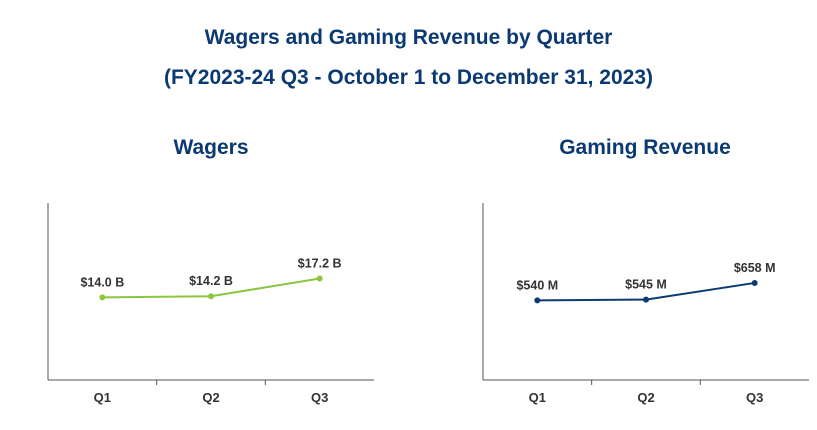 The height and width of the screenshot is (430, 817). Describe the element at coordinates (537, 285) in the screenshot. I see `gaming-revenue-data-label: $540 M` at that location.